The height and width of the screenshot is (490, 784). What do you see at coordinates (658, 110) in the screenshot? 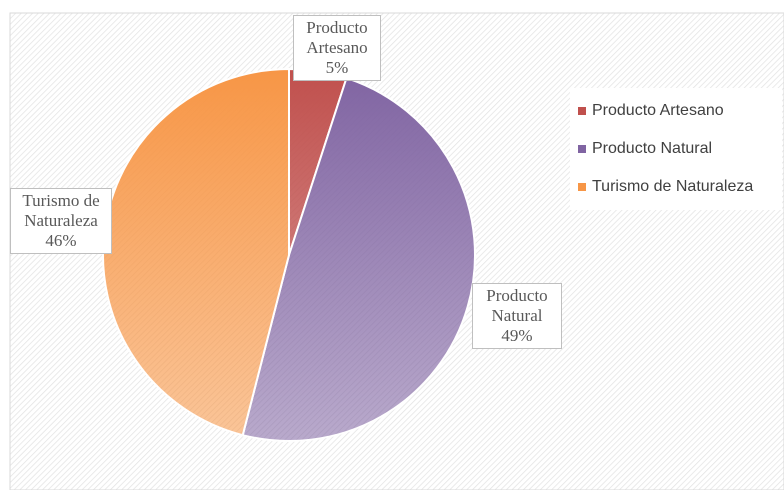
I see `legend-label: Producto Artesano` at bounding box center [658, 110].